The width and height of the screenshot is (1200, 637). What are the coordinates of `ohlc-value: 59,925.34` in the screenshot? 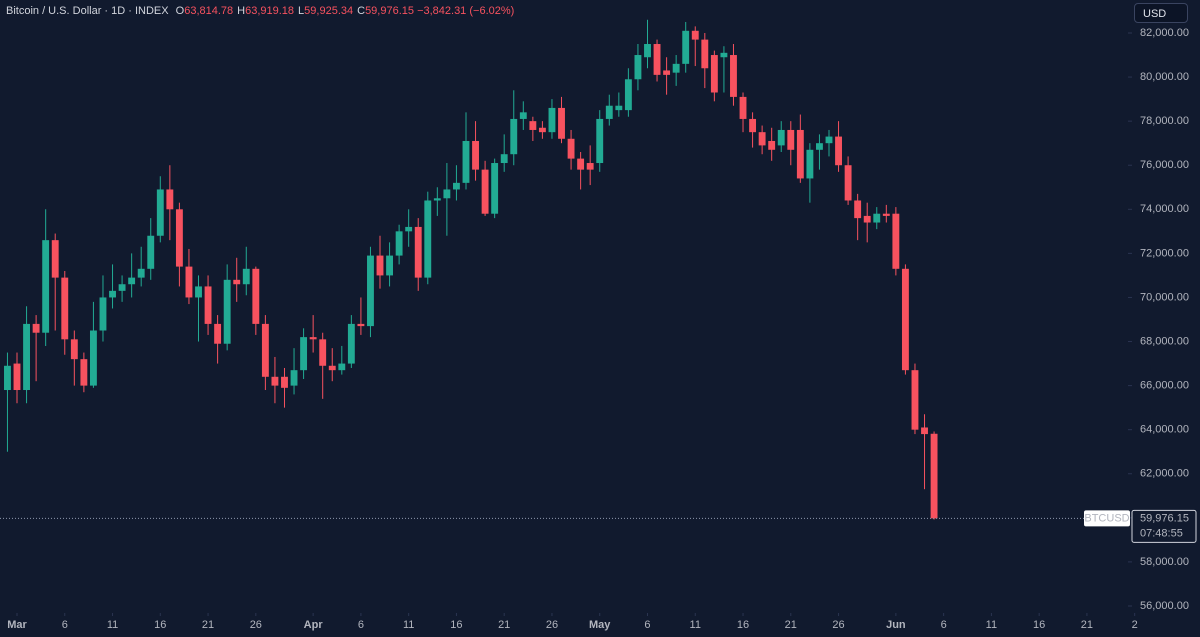 It's located at (329, 11).